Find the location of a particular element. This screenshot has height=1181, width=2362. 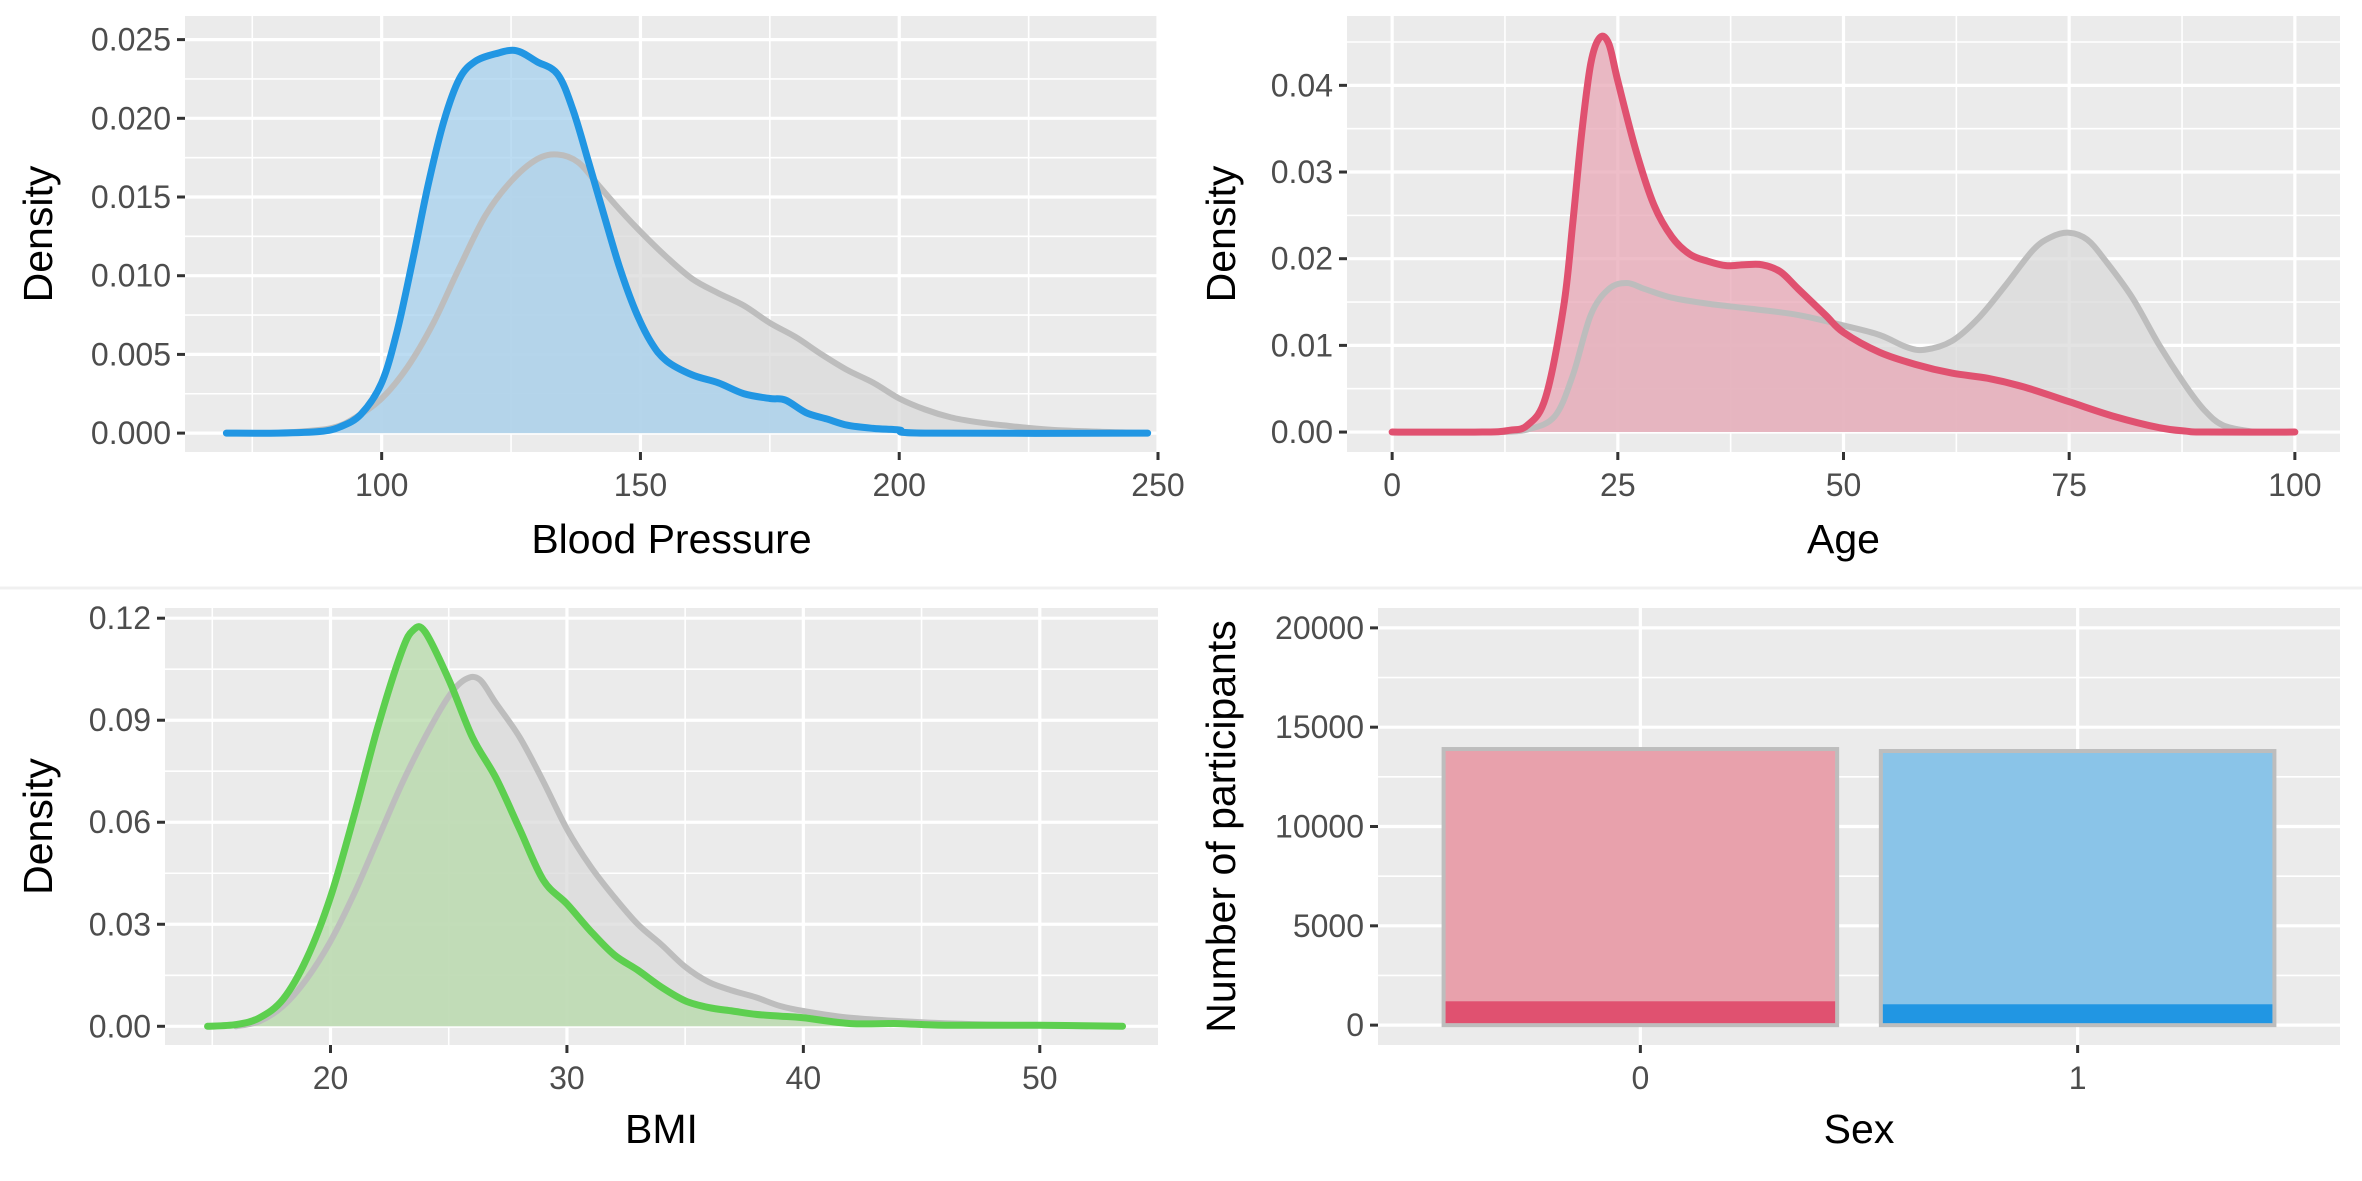

y-tick-label: 15000 is located at coordinates (1319, 727).